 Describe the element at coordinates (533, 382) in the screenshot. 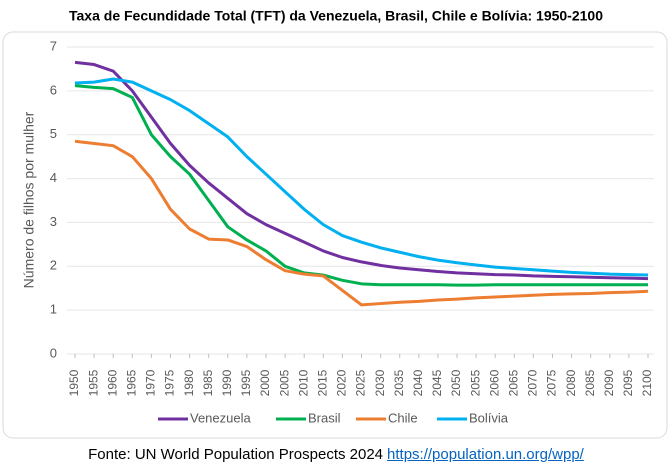

I see `x-tick-label: 2070` at that location.